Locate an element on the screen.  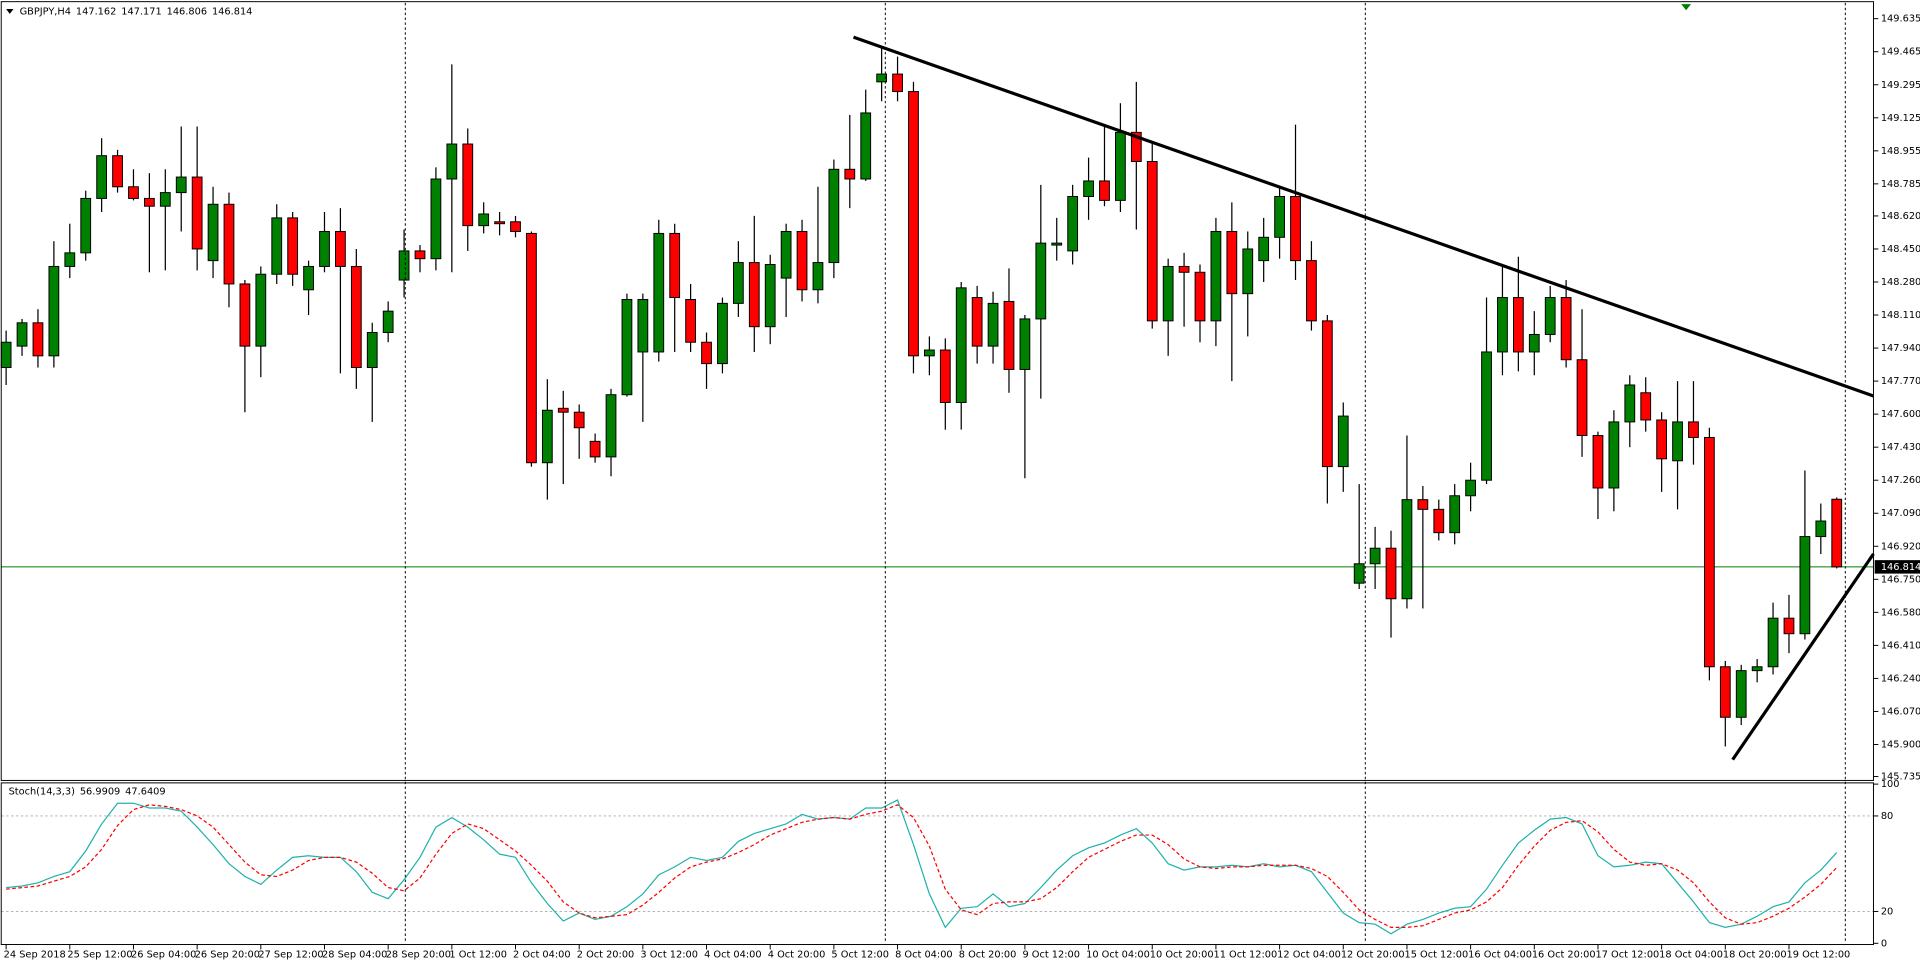
x-tick-label: 26 Sep 04:00 is located at coordinates (163, 954).